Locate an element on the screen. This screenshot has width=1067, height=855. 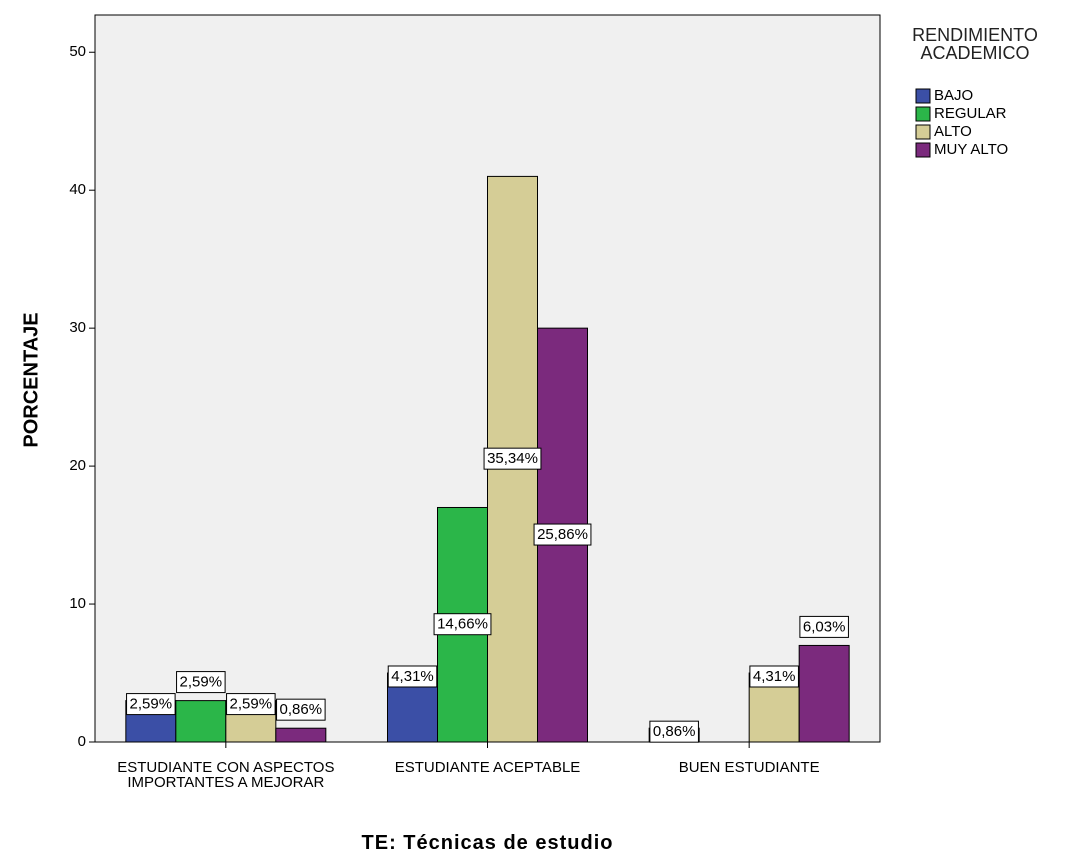
y-tick-label: 50 is located at coordinates (77, 51).